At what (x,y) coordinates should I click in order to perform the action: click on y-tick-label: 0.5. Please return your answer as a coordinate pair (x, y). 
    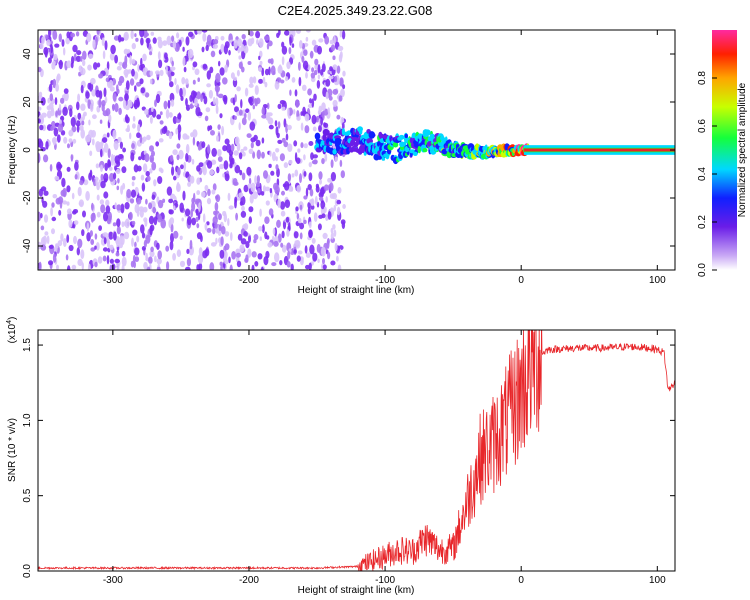
    Looking at the image, I should click on (27, 495).